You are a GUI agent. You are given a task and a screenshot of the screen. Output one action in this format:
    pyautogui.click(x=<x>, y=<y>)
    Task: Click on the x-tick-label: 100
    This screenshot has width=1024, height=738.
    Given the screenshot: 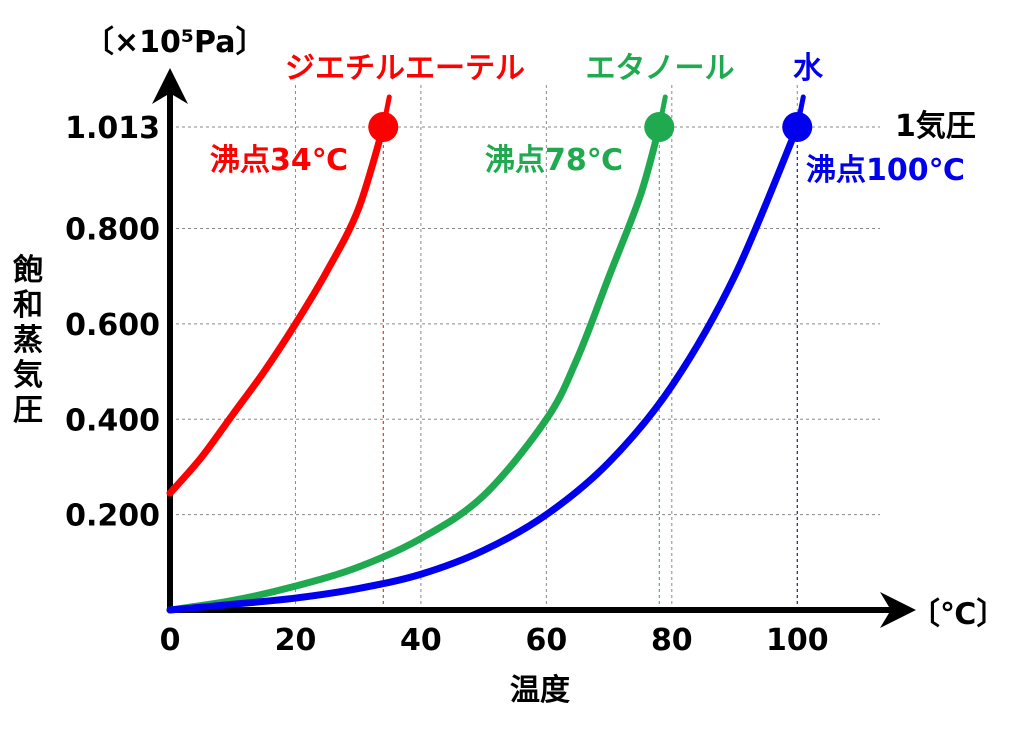 What is the action you would take?
    pyautogui.click(x=797, y=640)
    